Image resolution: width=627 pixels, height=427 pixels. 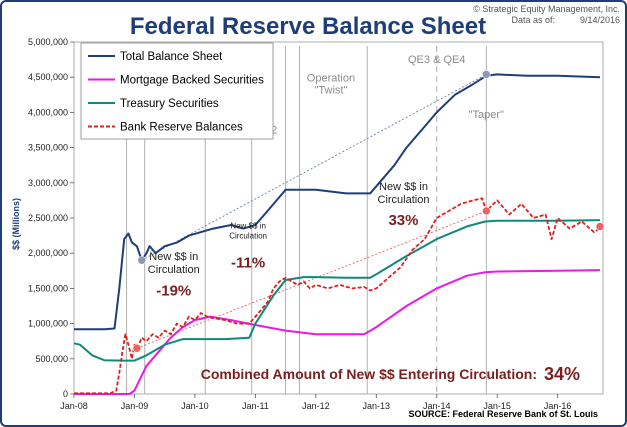 What do you see at coordinates (135, 406) in the screenshot?
I see `x-tick-label: Jan-09` at bounding box center [135, 406].